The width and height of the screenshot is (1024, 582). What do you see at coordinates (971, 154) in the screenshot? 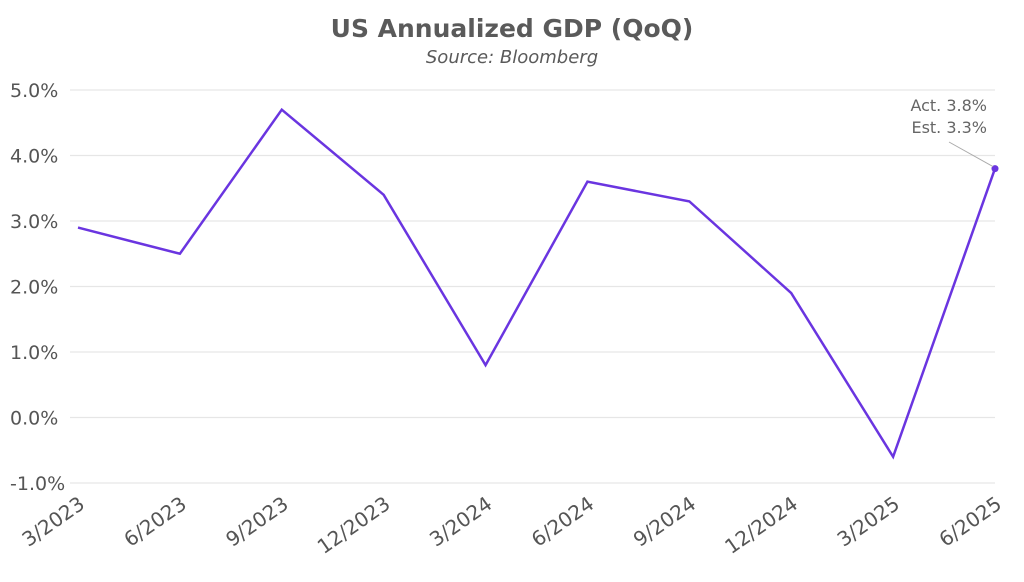
I see `annotation-leader-line` at bounding box center [971, 154].